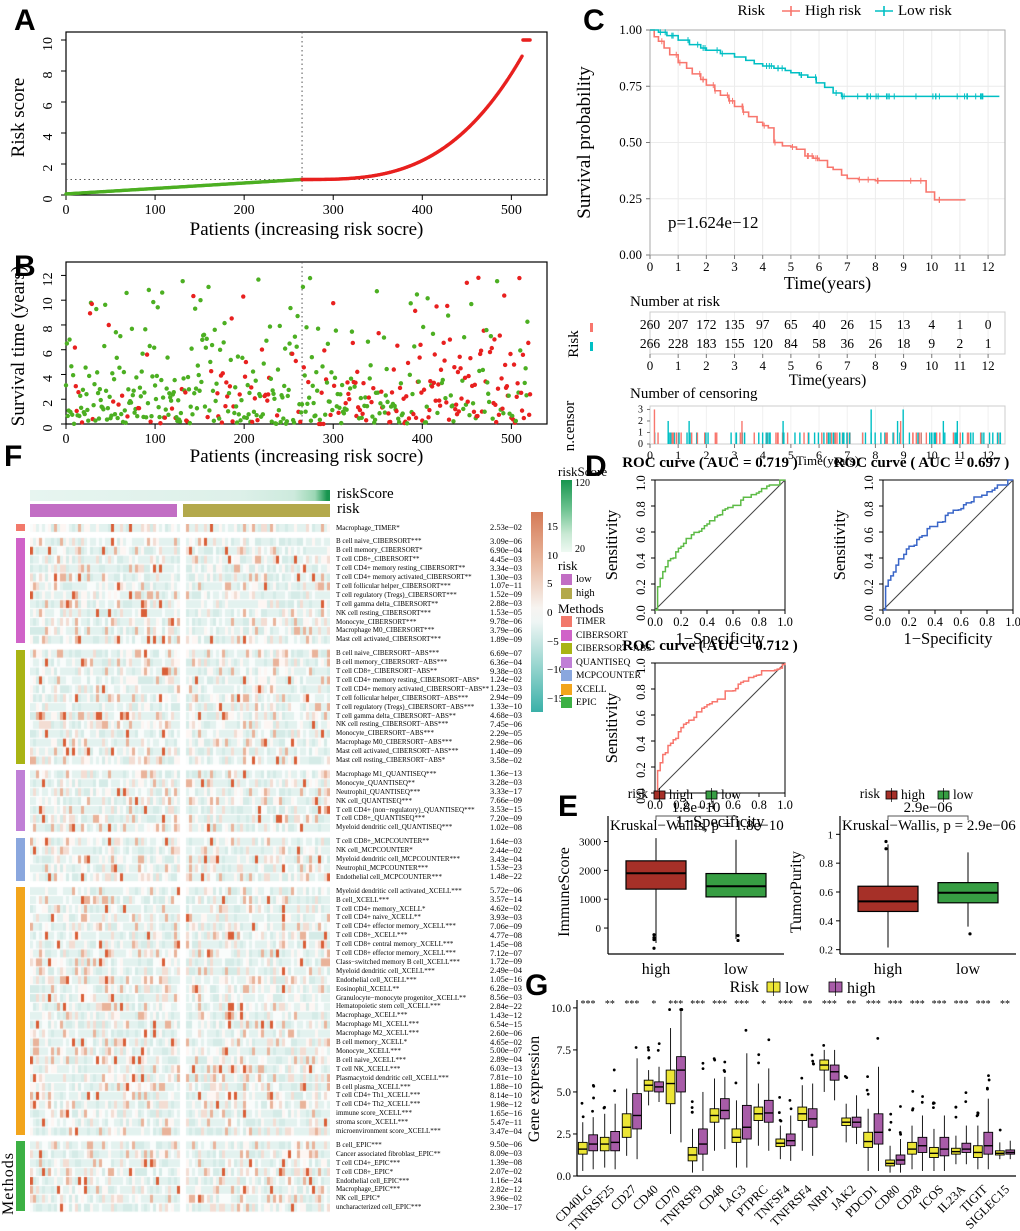  What do you see at coordinates (931, 365) in the screenshot?
I see `svg-text: 10` at bounding box center [931, 365].